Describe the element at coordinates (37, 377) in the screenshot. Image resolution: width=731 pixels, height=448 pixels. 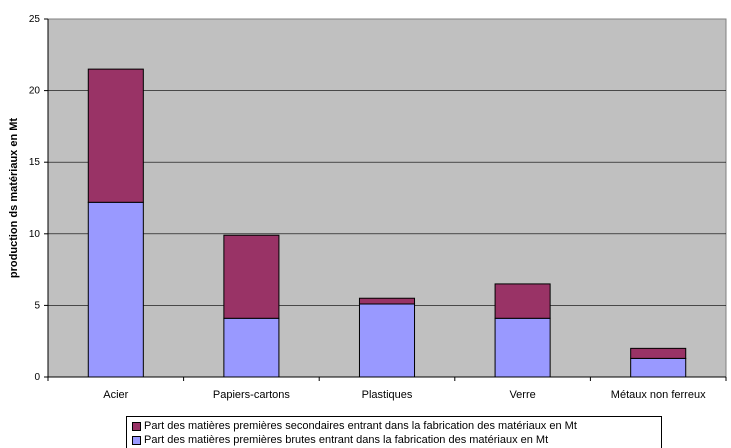
I see `y-tick-label: 0` at that location.